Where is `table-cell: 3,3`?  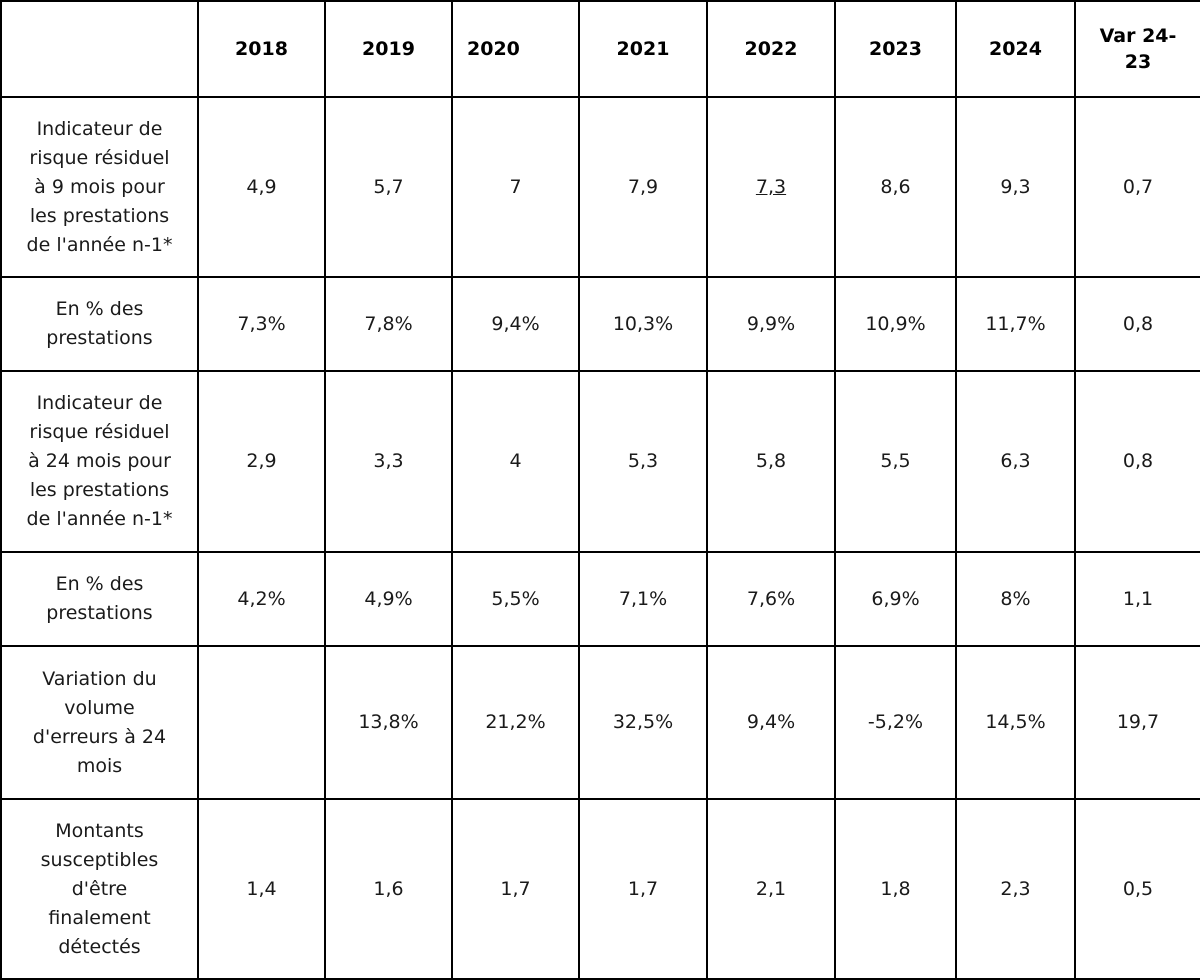
table-cell: 3,3 is located at coordinates (388, 461).